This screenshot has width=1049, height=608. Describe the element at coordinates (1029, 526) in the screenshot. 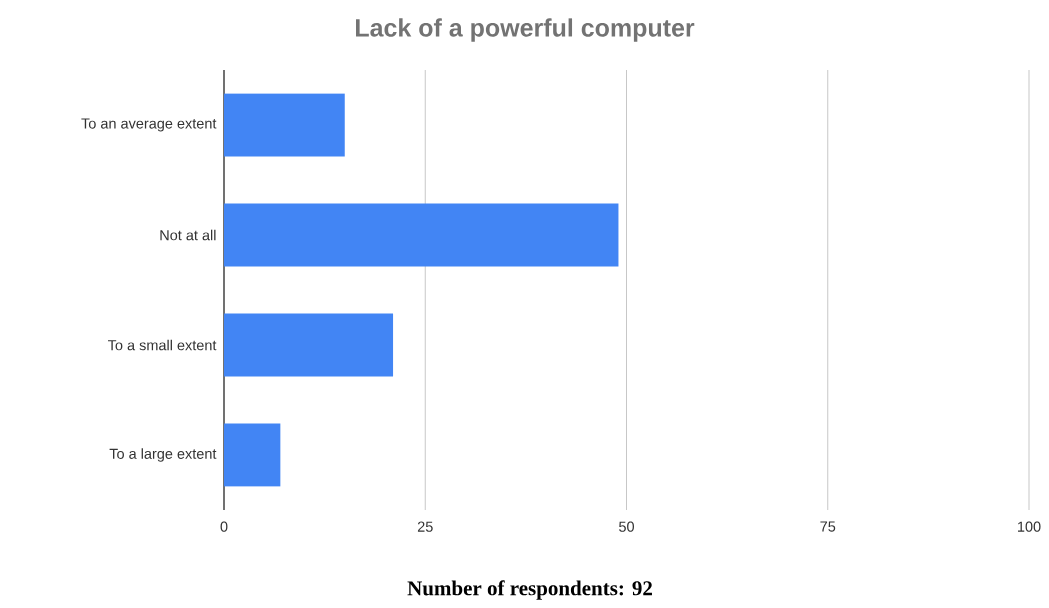

I see `x-tick-label: 100` at that location.